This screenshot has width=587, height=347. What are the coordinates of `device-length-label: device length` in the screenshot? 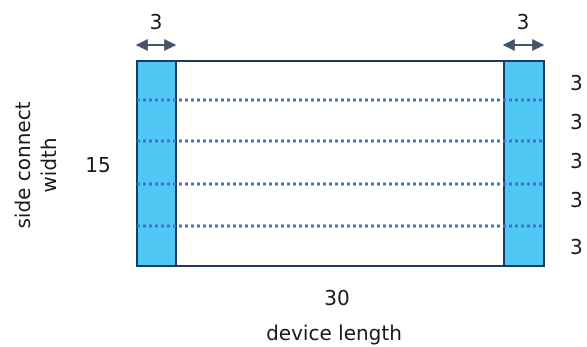 It's located at (334, 333).